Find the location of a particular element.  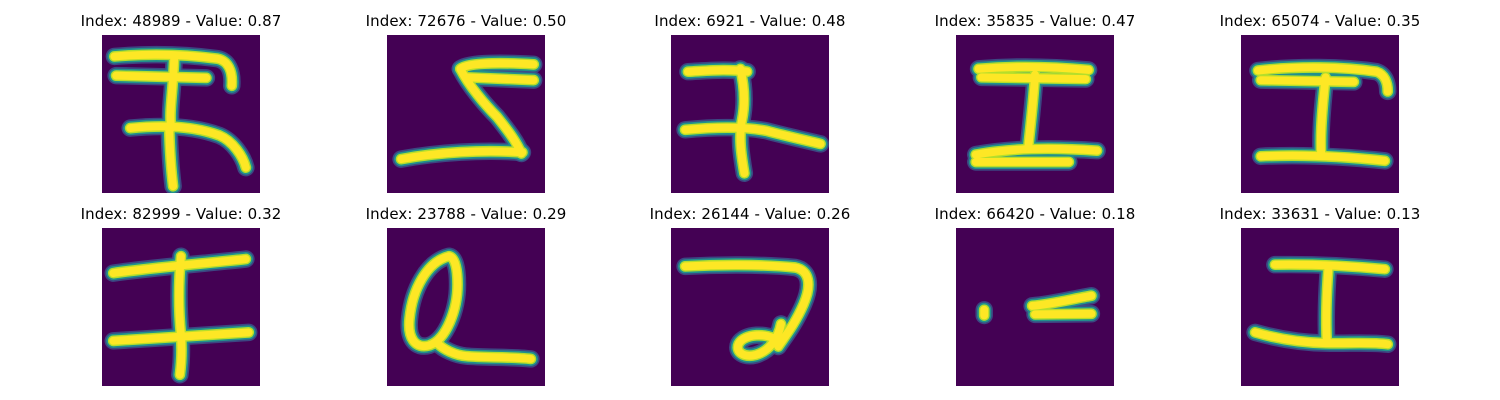

panel-title: Index: 82999 - Value: 0.32 is located at coordinates (181, 214).